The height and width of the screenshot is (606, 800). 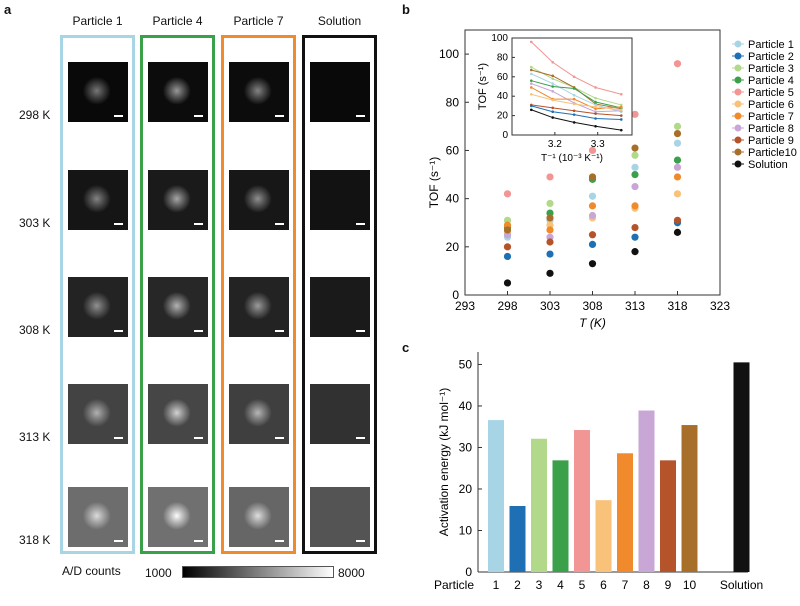 What do you see at coordinates (97, 21) in the screenshot?
I see `column-title: Particle 1` at bounding box center [97, 21].